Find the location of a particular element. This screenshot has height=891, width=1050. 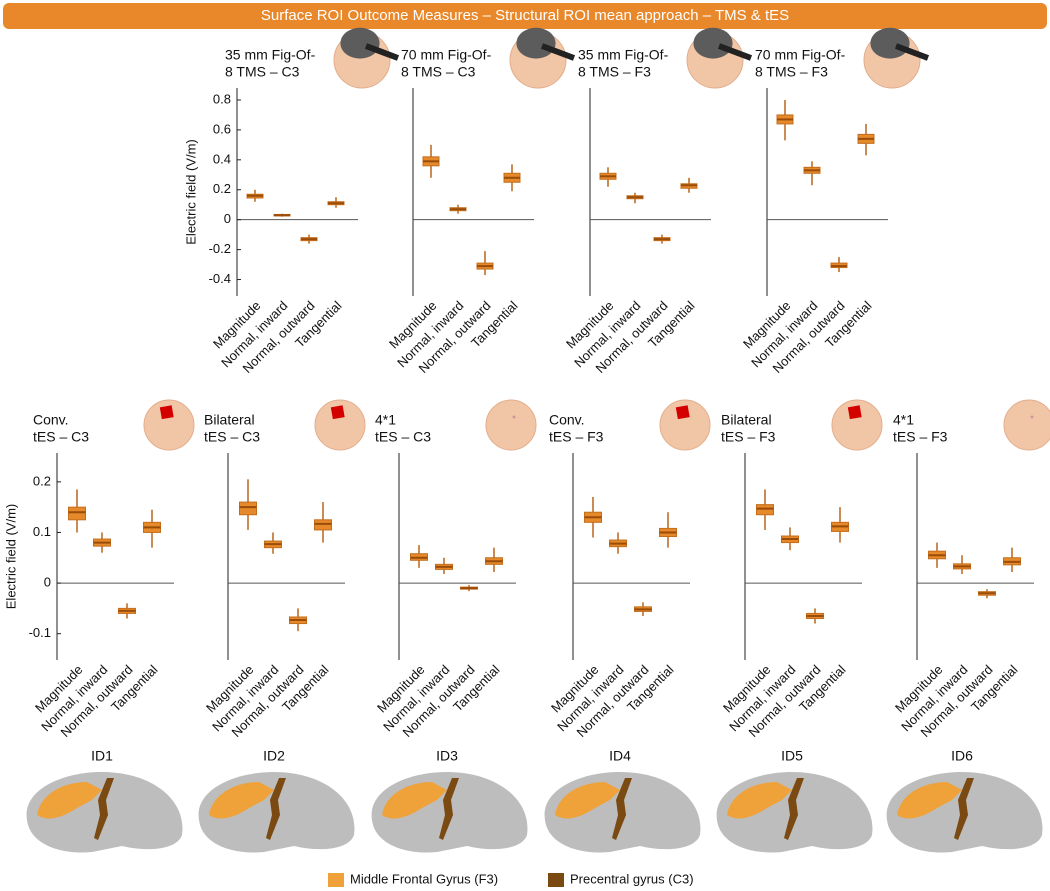

brain-label: ID4 is located at coordinates (620, 756).